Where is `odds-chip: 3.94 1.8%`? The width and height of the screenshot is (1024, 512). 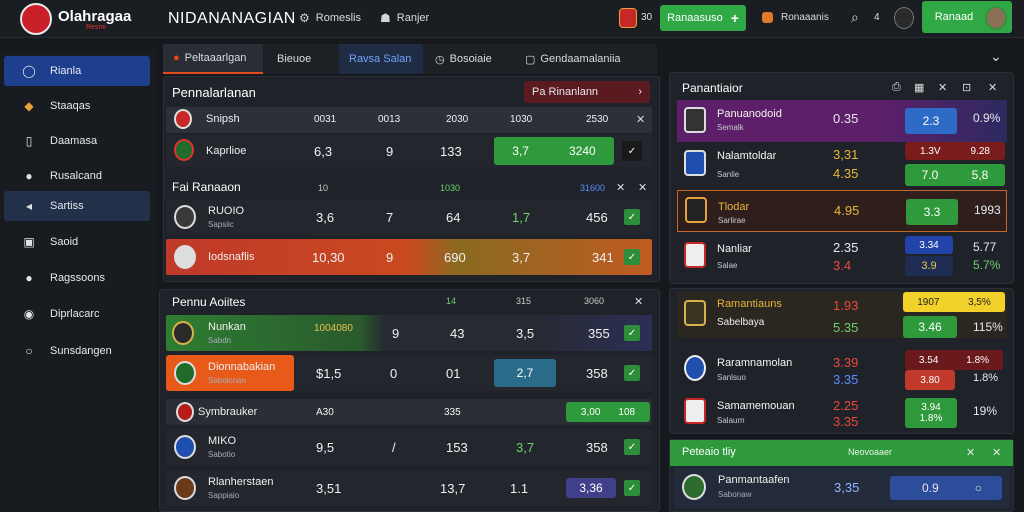
odds-chip: 3.94 1.8% is located at coordinates (931, 413).